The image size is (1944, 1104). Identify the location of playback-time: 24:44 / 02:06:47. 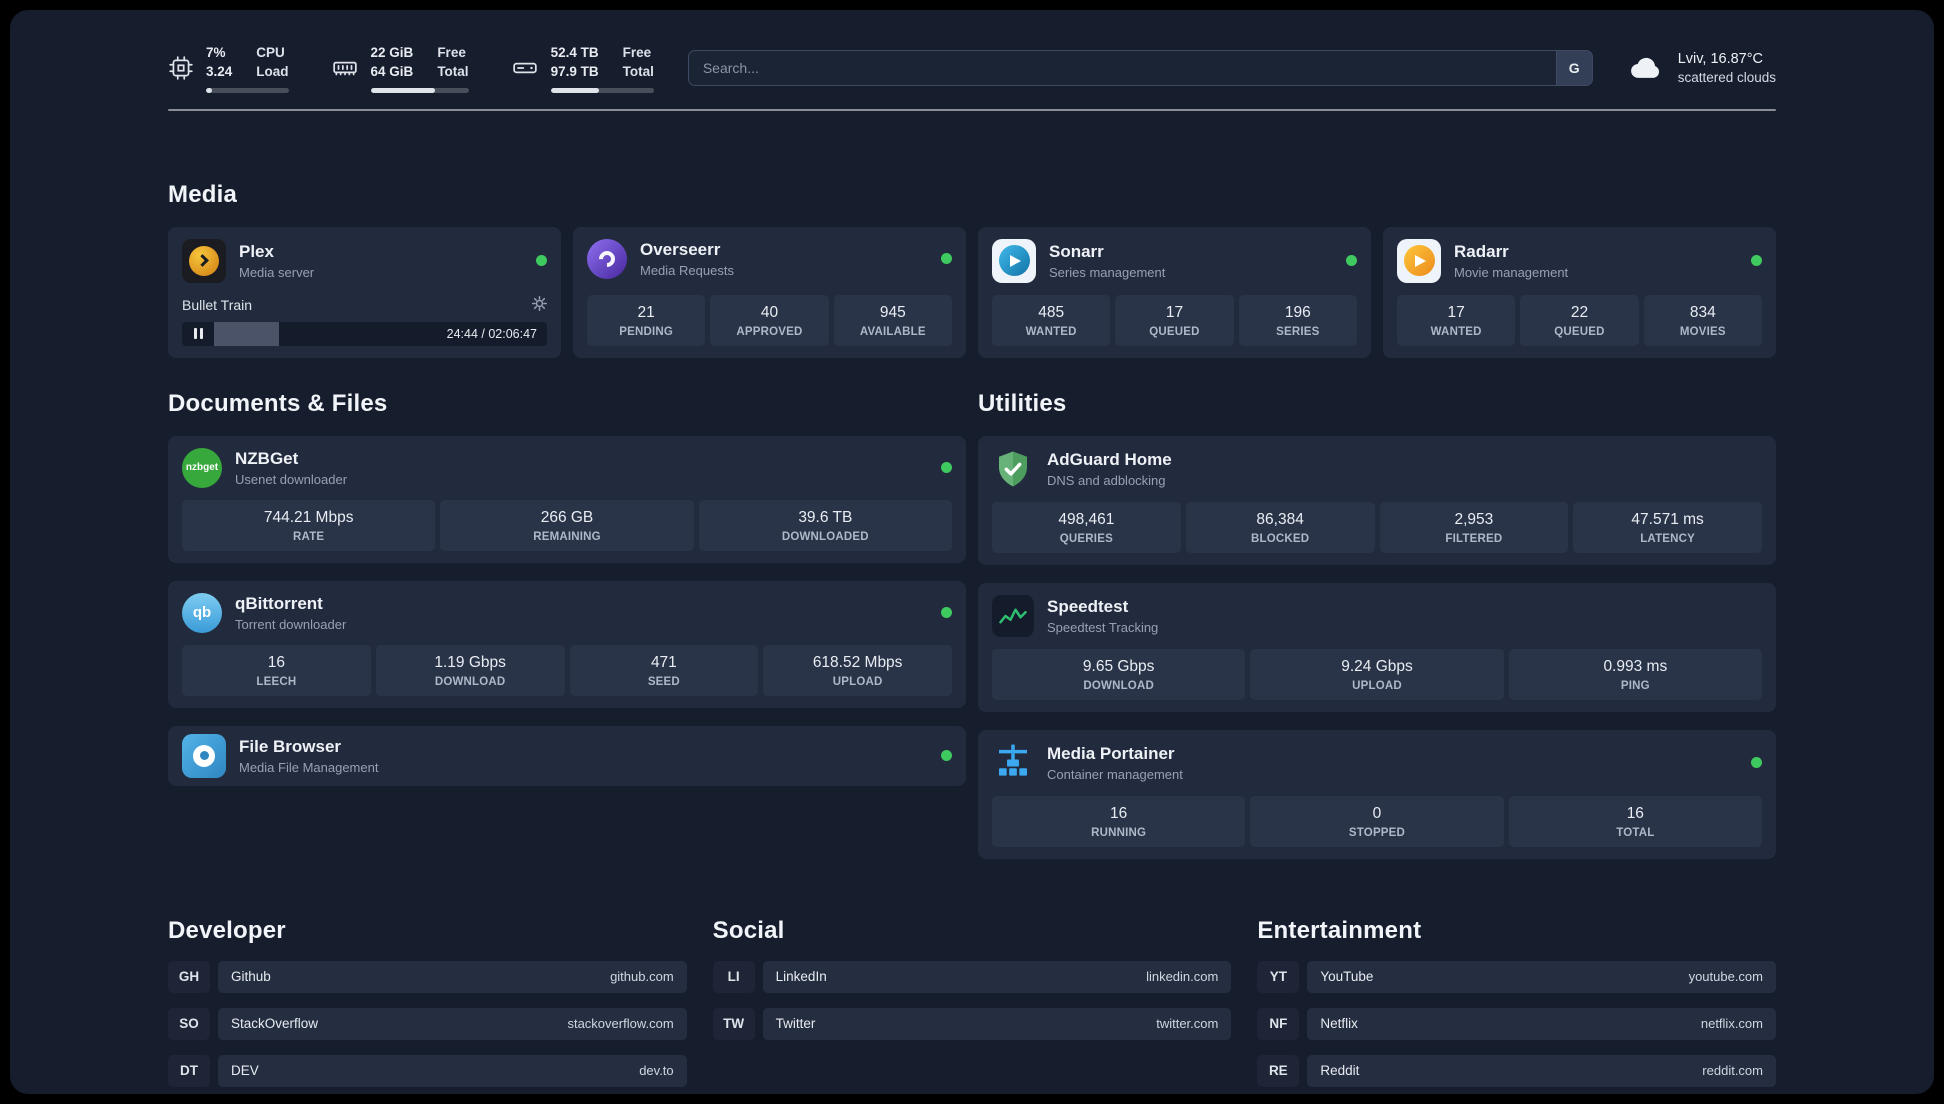
(491, 333).